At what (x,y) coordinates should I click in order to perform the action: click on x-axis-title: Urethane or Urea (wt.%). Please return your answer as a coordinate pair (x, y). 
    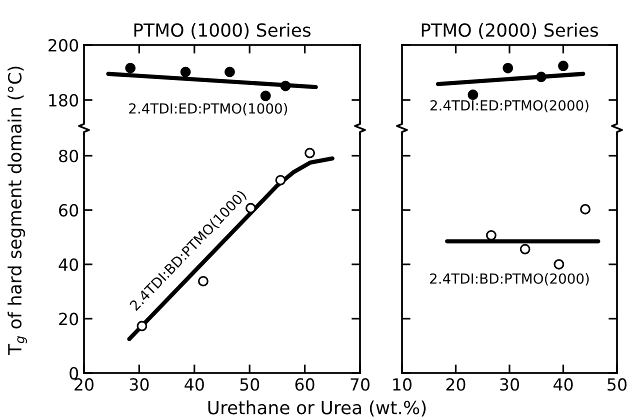
    Looking at the image, I should click on (317, 408).